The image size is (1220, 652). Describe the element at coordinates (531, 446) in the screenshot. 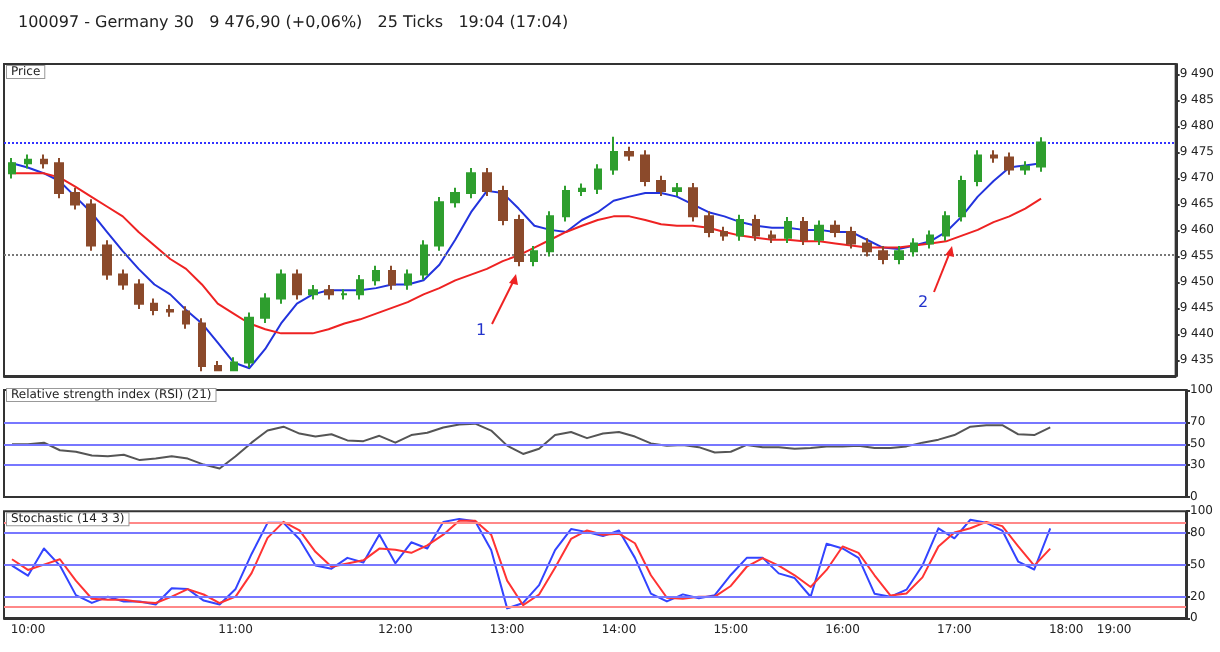

I see `line-series` at that location.